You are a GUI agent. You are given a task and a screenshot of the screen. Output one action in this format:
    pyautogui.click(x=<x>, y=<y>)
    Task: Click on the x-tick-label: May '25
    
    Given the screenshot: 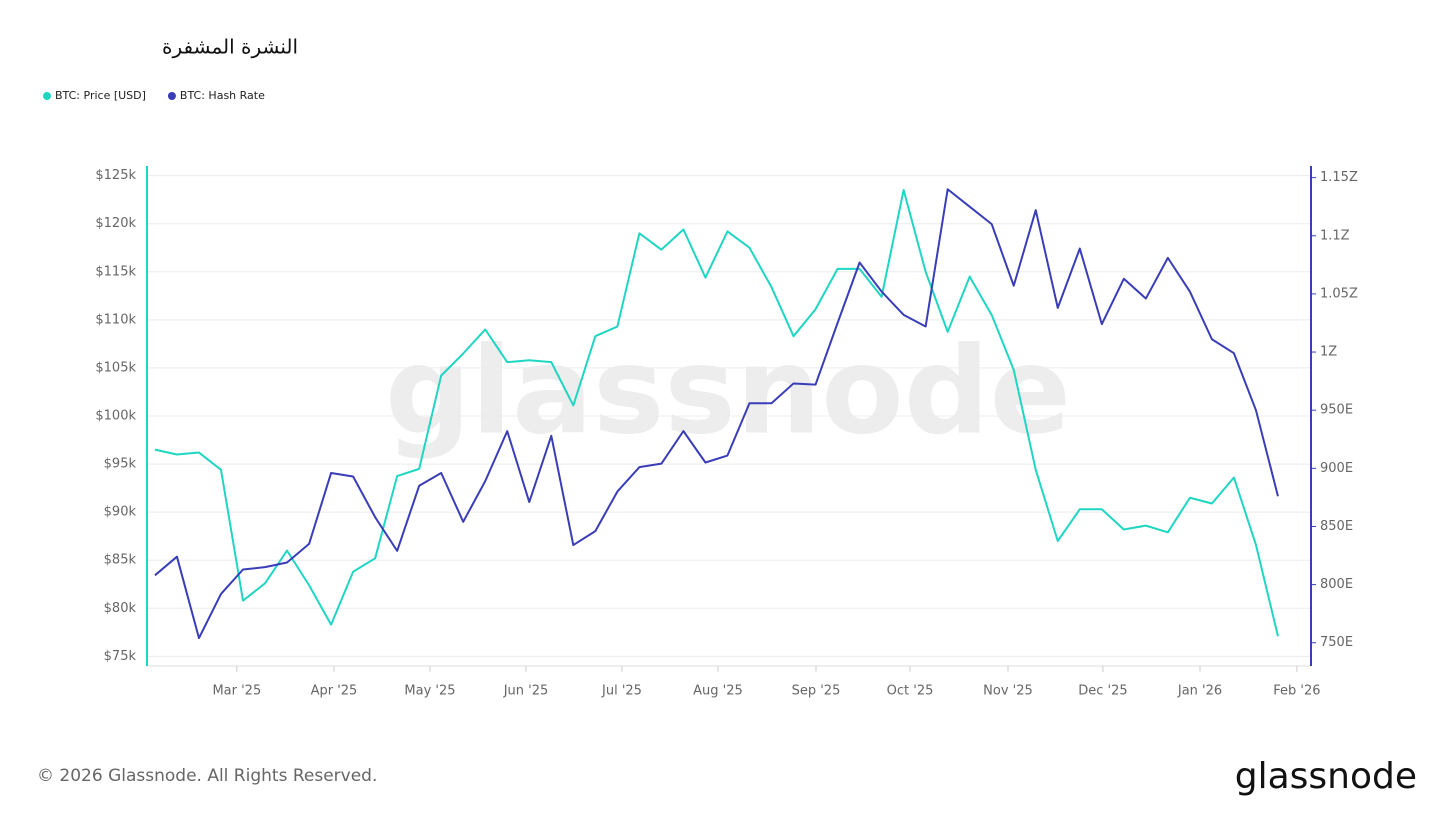 What is the action you would take?
    pyautogui.click(x=429, y=691)
    